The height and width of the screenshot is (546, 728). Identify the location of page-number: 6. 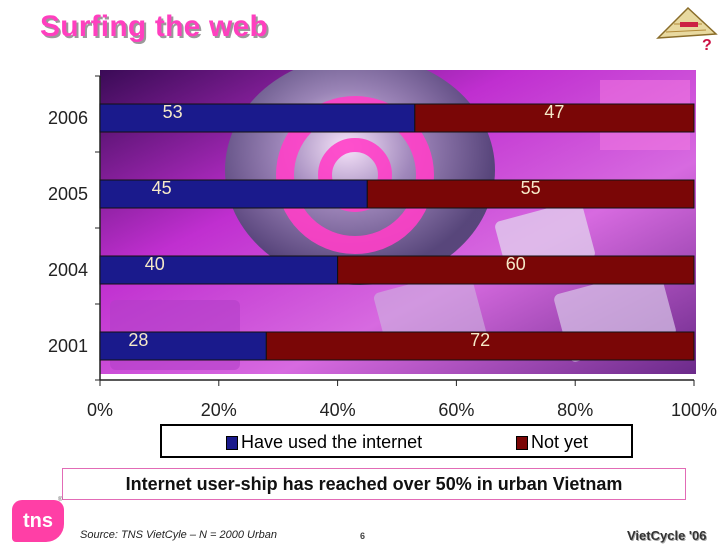
(363, 536).